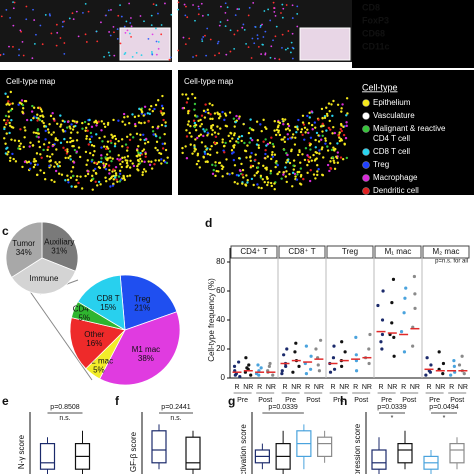 This screenshot has height=474, width=474. What do you see at coordinates (5, 401) in the screenshot?
I see `panel-label: e` at bounding box center [5, 401].